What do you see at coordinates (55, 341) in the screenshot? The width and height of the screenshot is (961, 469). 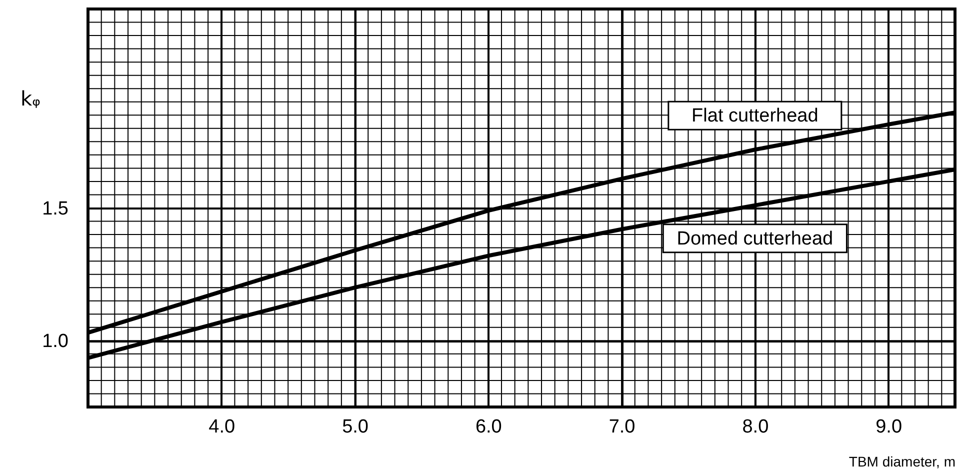 I see `y-tick-label: 1.0` at bounding box center [55, 341].